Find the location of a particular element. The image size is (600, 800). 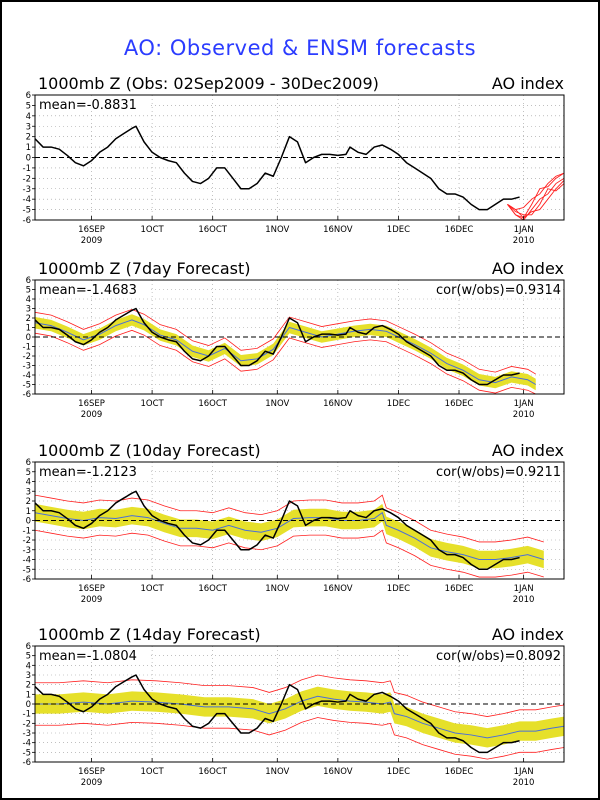

chart-title: AO: Observed & ENSM forecasts is located at coordinates (300, 48).